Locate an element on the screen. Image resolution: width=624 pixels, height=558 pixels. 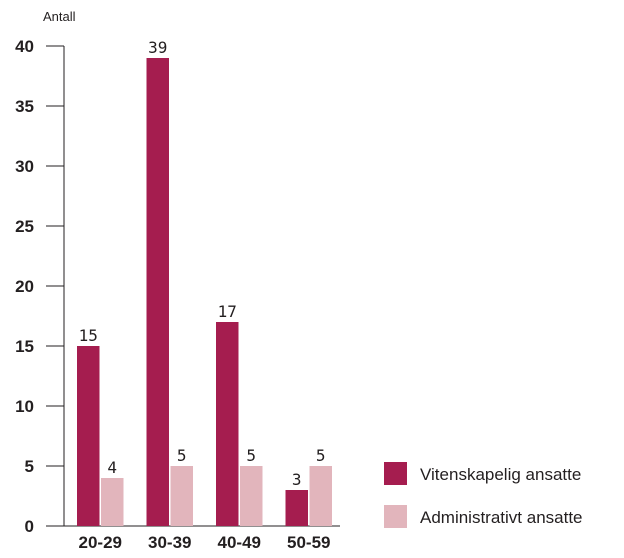
x-tick-label: 50-59 is located at coordinates (308, 542).